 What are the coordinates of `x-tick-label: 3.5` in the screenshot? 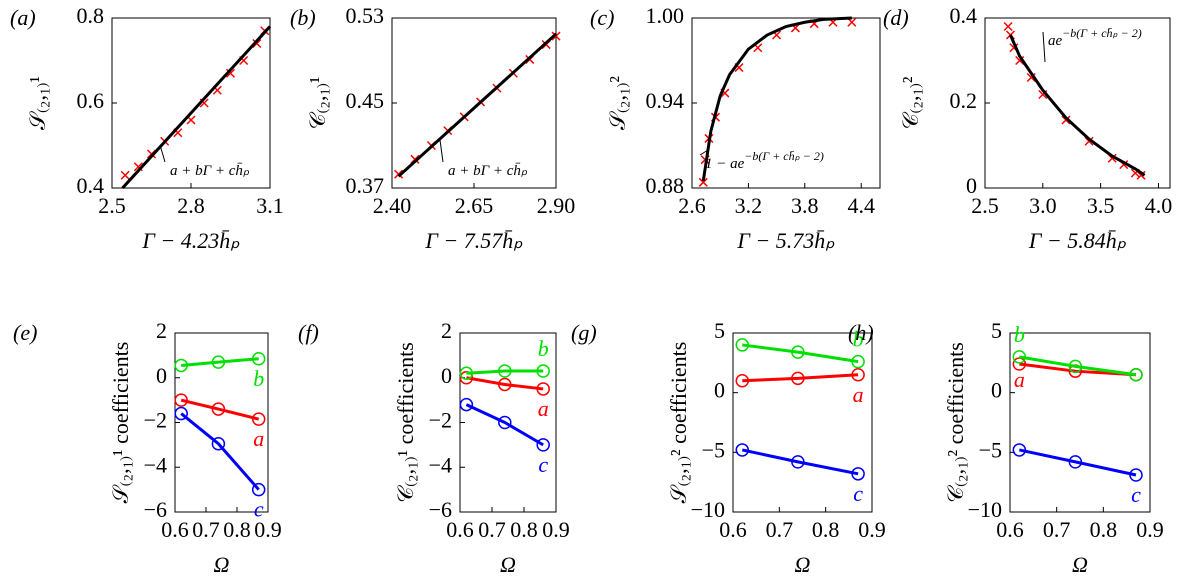 It's located at (1101, 205).